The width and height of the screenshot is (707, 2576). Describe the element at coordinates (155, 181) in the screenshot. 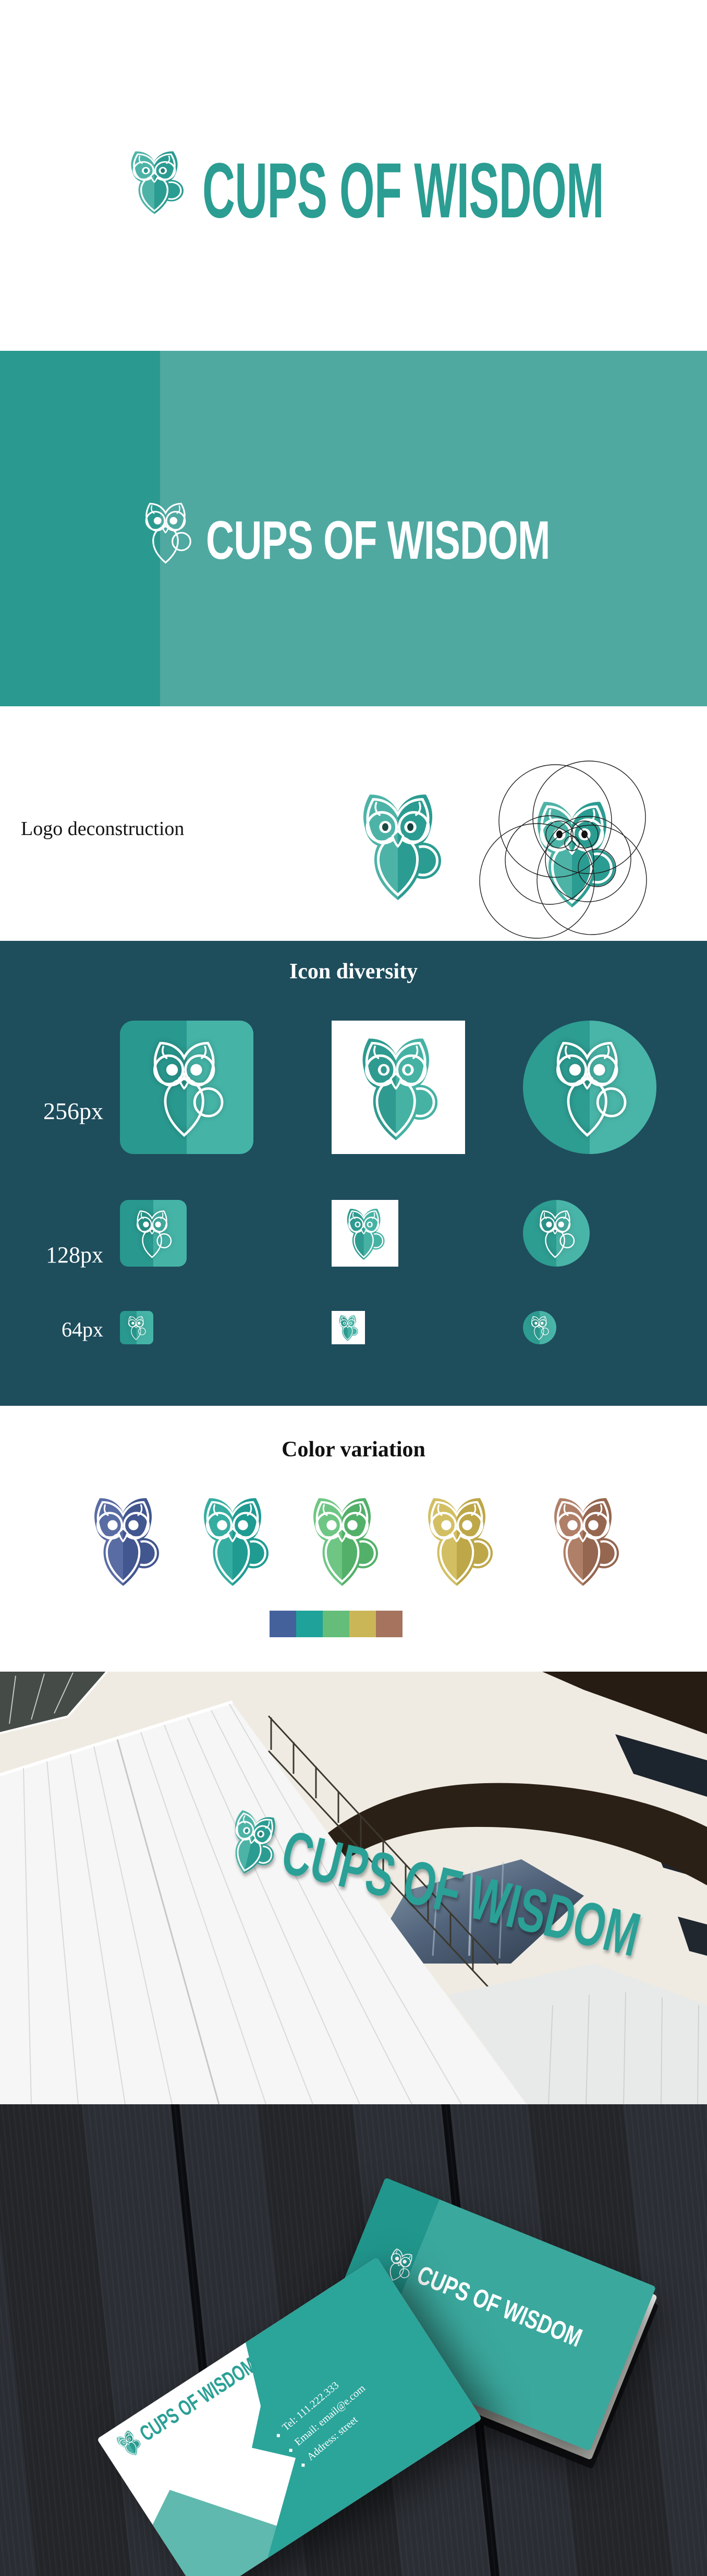

I see `owl-logo-icon` at that location.